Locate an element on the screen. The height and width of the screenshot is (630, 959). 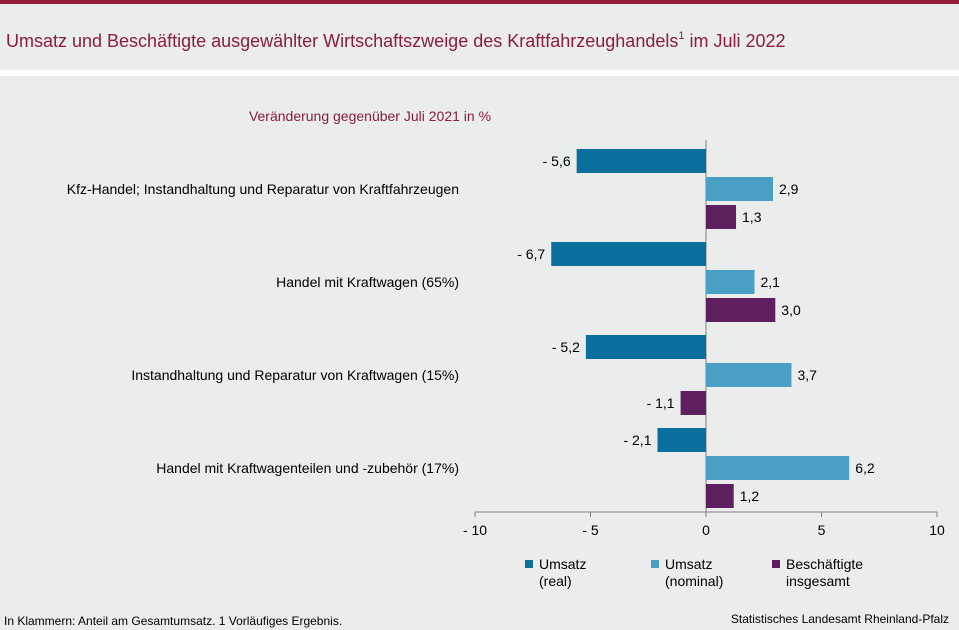
data-label: 3,0 is located at coordinates (791, 310).